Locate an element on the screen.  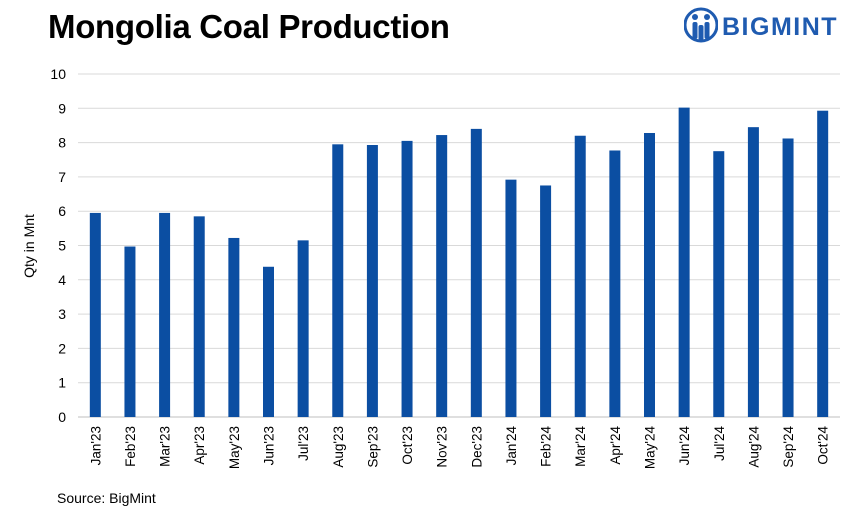
y-axis-ticks: 0 1 2 3 4 5 6 7 8 9 10 is located at coordinates (58, 245).